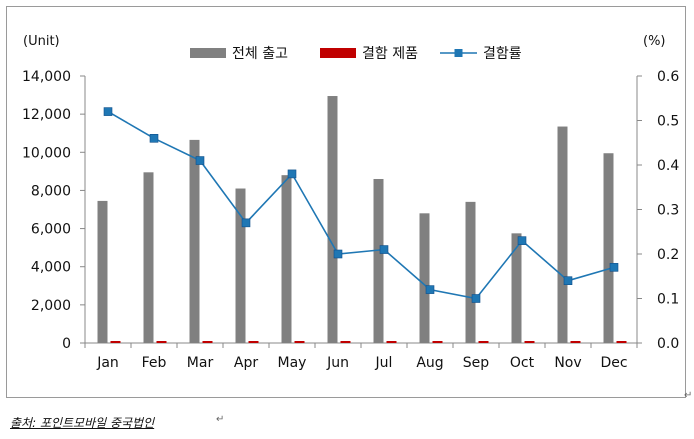 Image resolution: width=694 pixels, height=439 pixels. Describe the element at coordinates (46, 77) in the screenshot. I see `y-left-tick-label: 14,000` at that location.